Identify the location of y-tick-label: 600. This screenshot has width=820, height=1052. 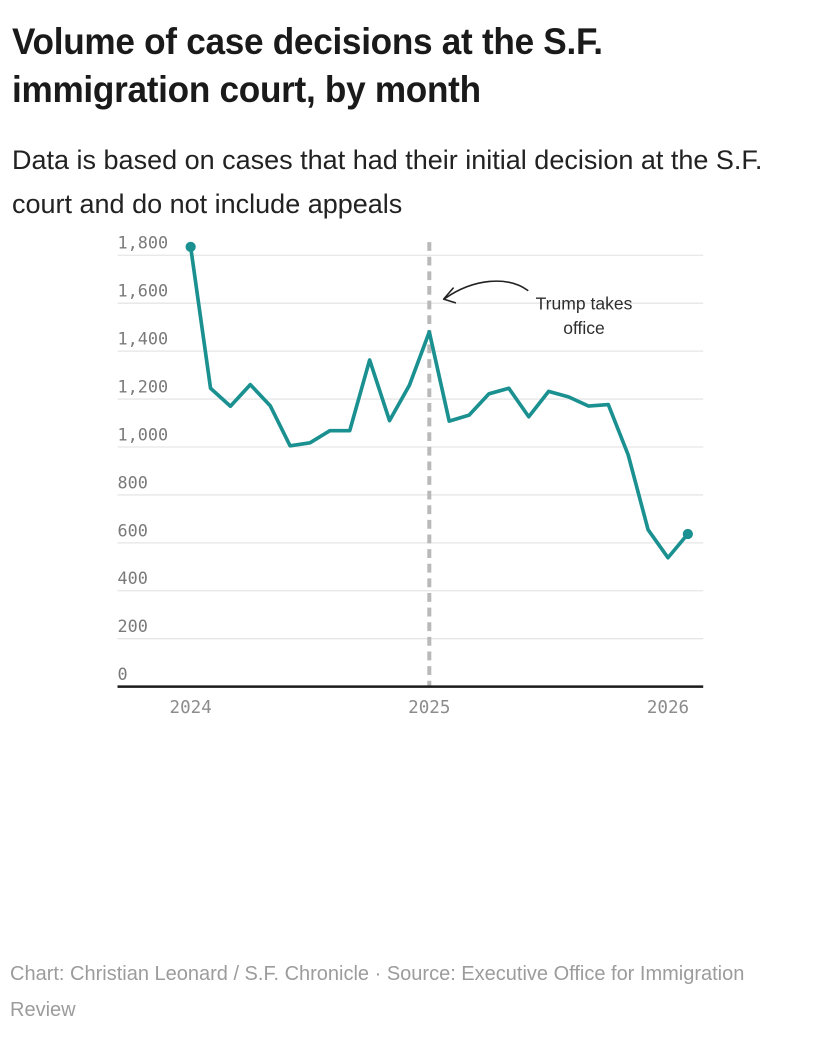
(133, 530).